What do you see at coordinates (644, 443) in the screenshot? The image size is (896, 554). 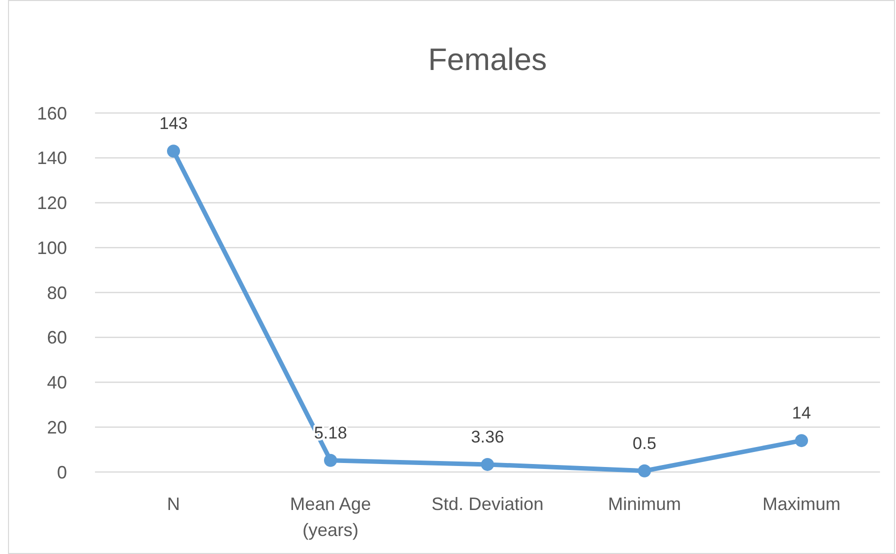 I see `data-label: 0.5` at bounding box center [644, 443].